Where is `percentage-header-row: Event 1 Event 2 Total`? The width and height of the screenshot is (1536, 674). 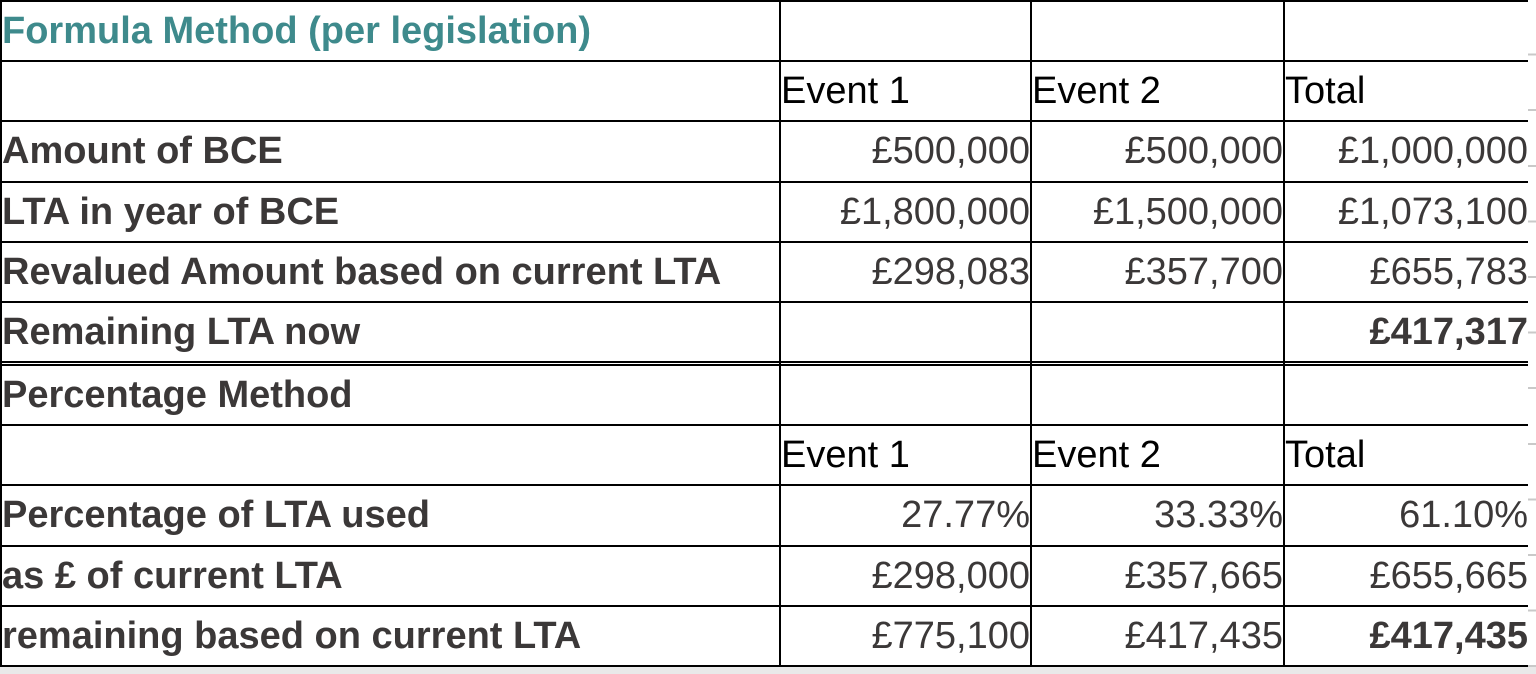 percentage-header-row: Event 1 Event 2 Total is located at coordinates (765, 455).